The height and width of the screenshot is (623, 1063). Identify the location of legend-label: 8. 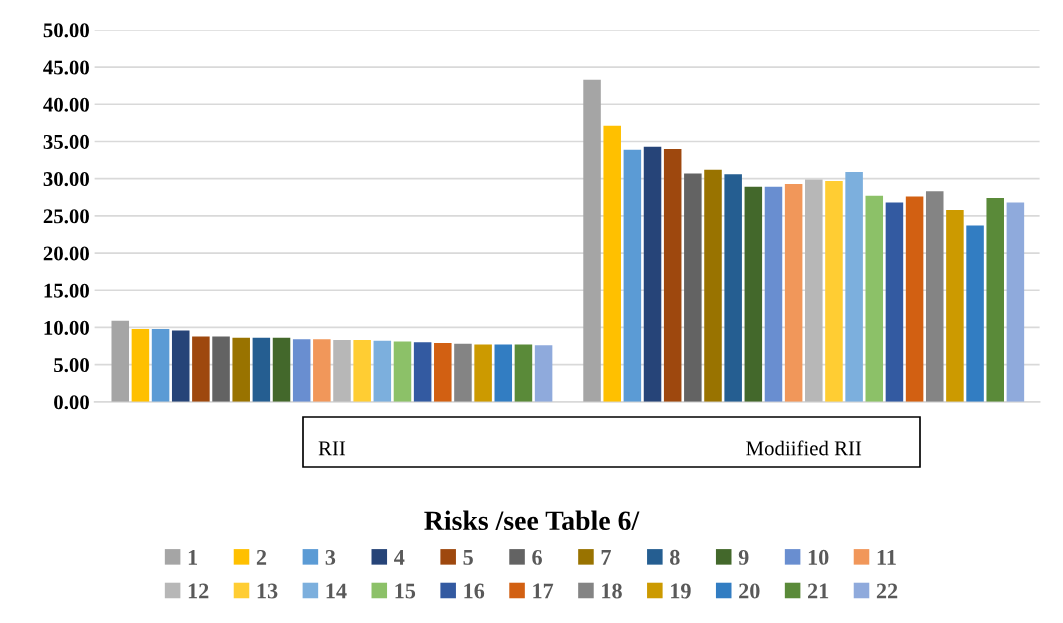
(675, 557).